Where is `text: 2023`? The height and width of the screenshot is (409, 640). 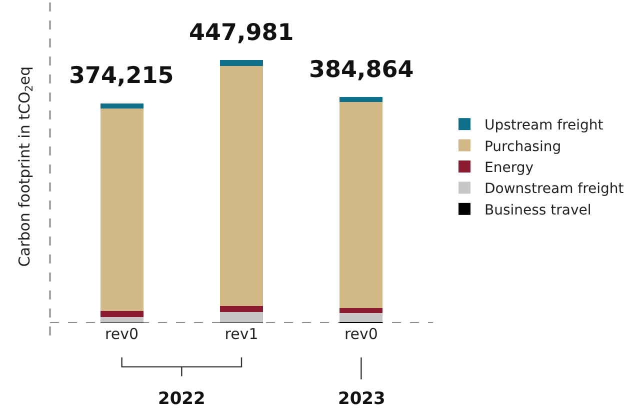
text: 2023 is located at coordinates (362, 399).